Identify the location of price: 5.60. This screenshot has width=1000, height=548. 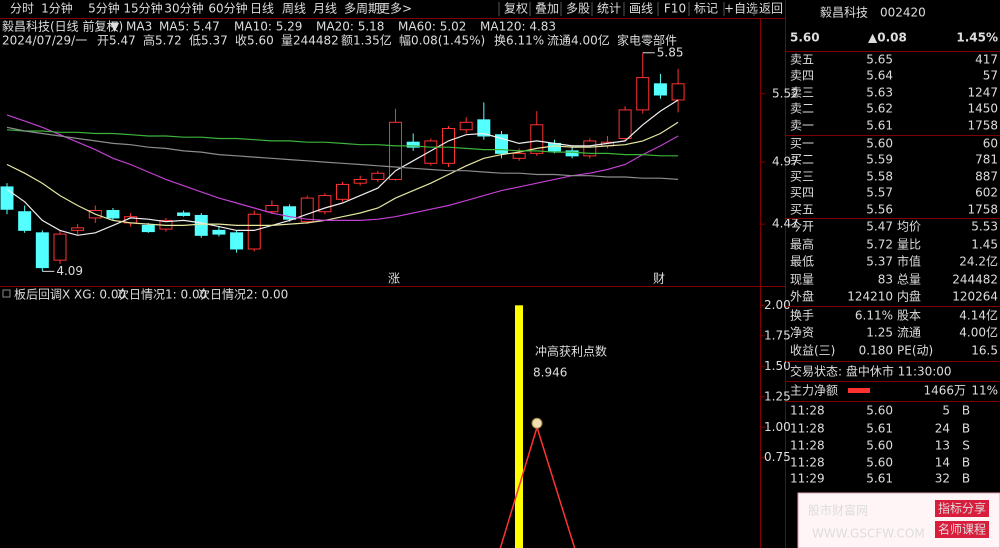
(805, 38).